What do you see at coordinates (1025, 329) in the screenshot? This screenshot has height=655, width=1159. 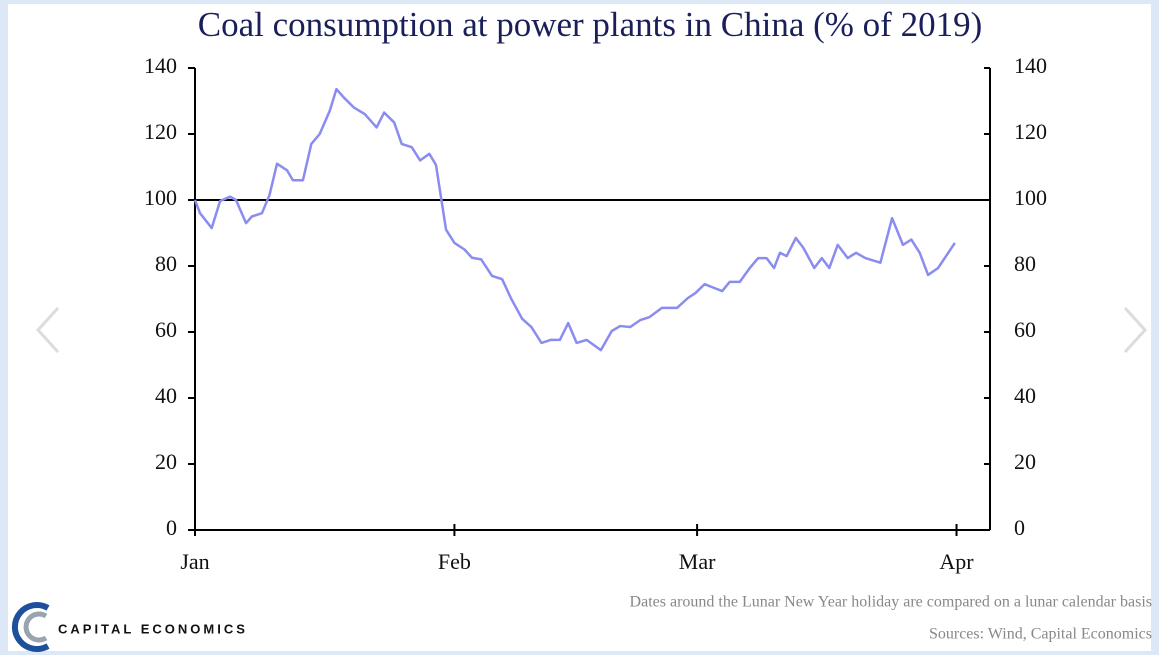 I see `y2-tick-label: 60` at bounding box center [1025, 329].